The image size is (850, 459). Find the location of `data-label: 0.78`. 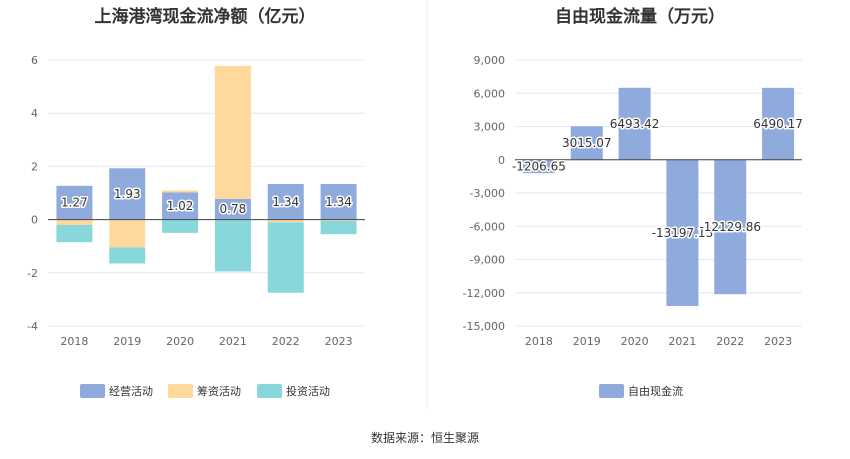

data-label: 0.78 is located at coordinates (233, 209).